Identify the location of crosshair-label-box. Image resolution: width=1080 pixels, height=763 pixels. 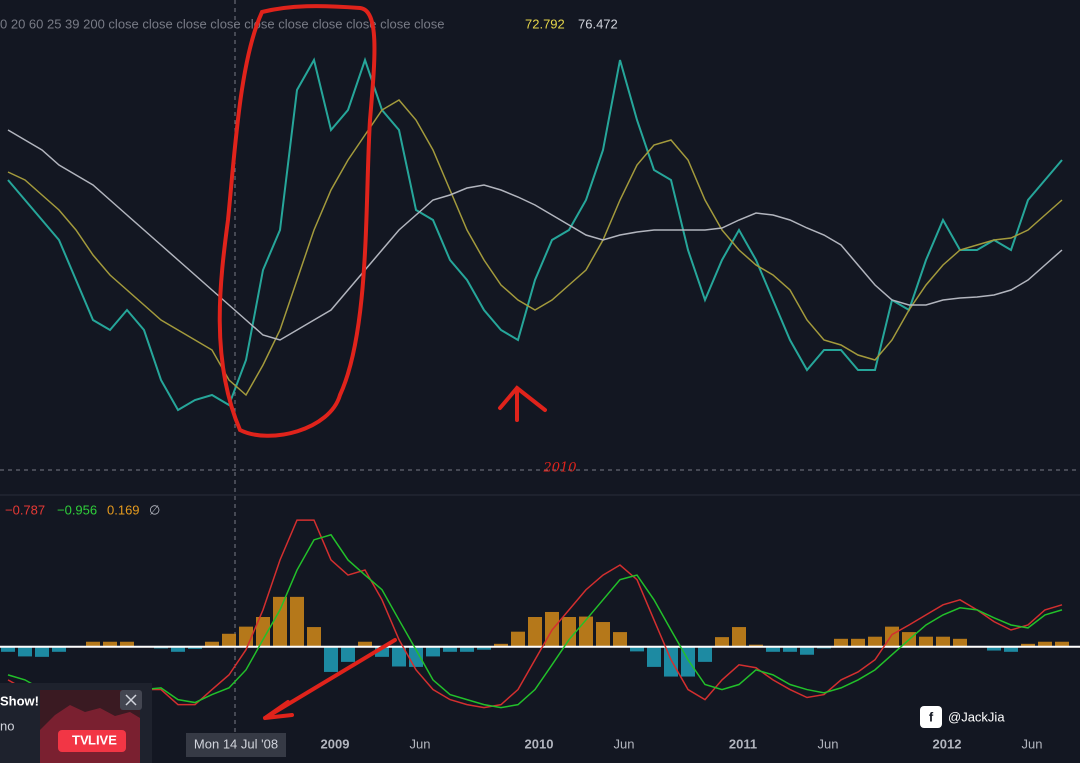
(236, 745).